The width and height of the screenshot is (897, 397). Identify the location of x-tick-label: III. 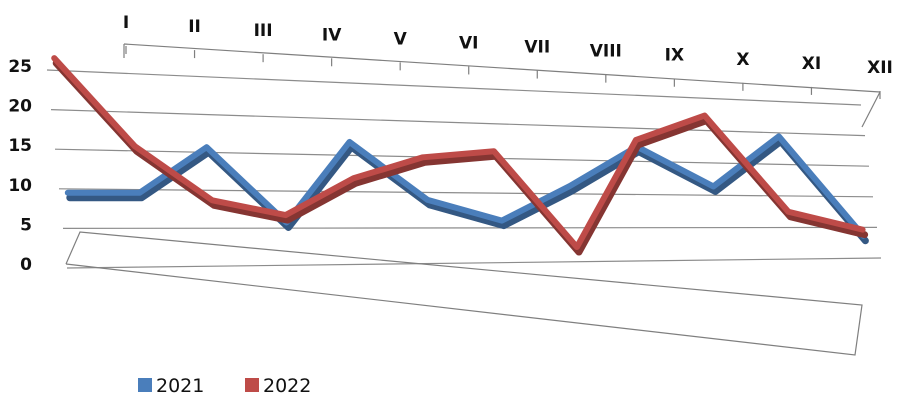
(263, 31).